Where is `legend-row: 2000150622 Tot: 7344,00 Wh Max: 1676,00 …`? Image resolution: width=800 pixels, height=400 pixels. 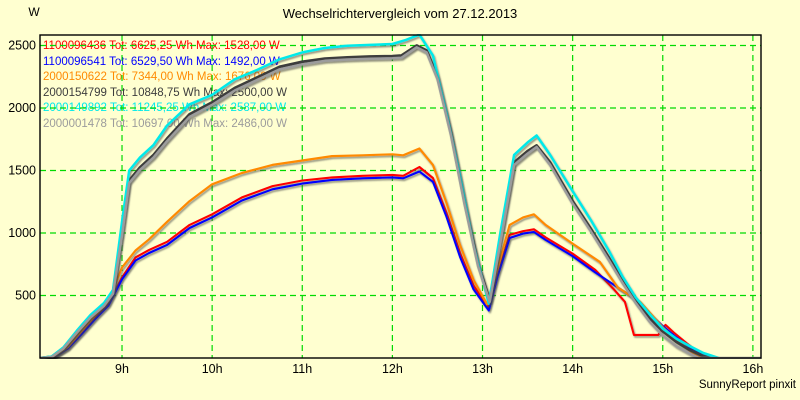
legend-row: 2000150622 Tot: 7344,00 Wh Max: 1676,00 … is located at coordinates (162, 77).